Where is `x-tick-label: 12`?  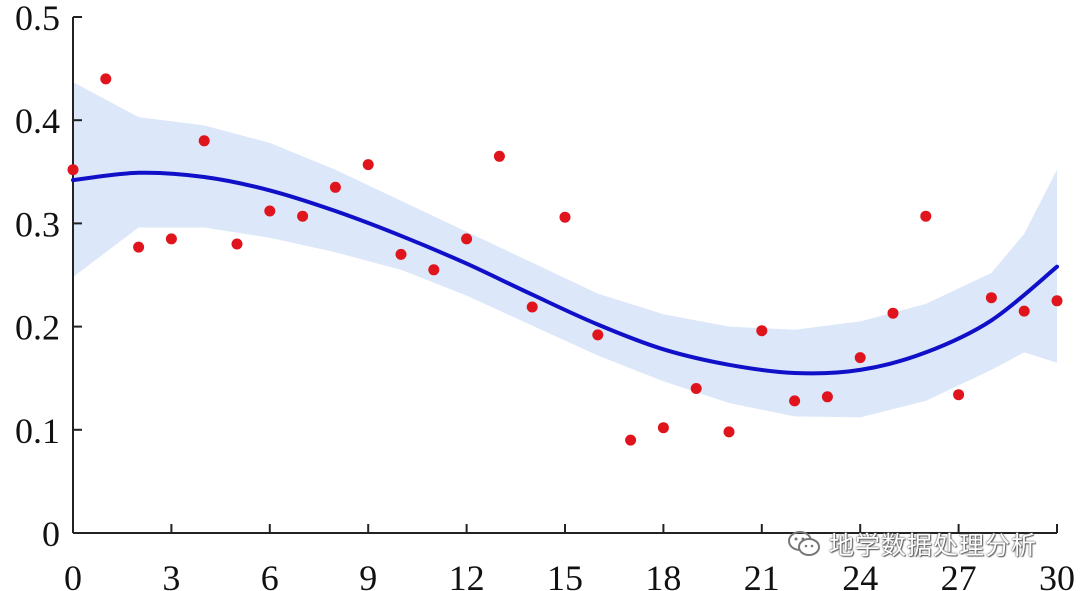 x-tick-label: 12 is located at coordinates (467, 574).